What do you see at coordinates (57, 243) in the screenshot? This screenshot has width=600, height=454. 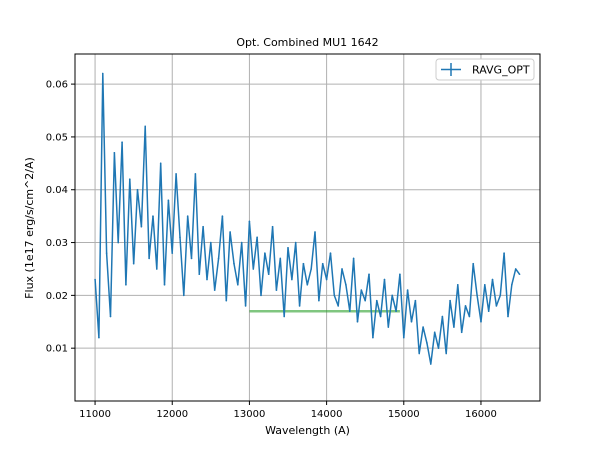 I see `y-tick-label: 0.03` at bounding box center [57, 243].